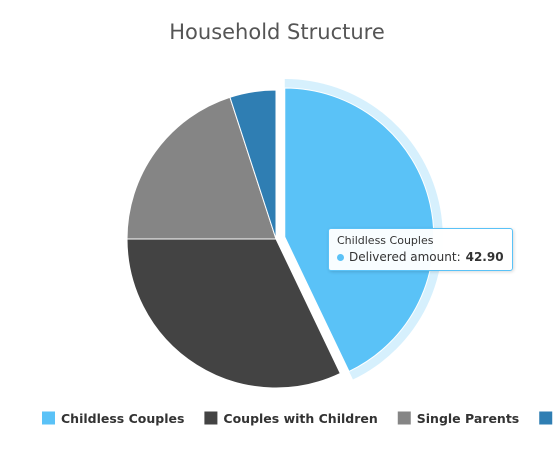 The image size is (554, 450). I want to click on legend-swatch-couples-with-children, so click(211, 418).